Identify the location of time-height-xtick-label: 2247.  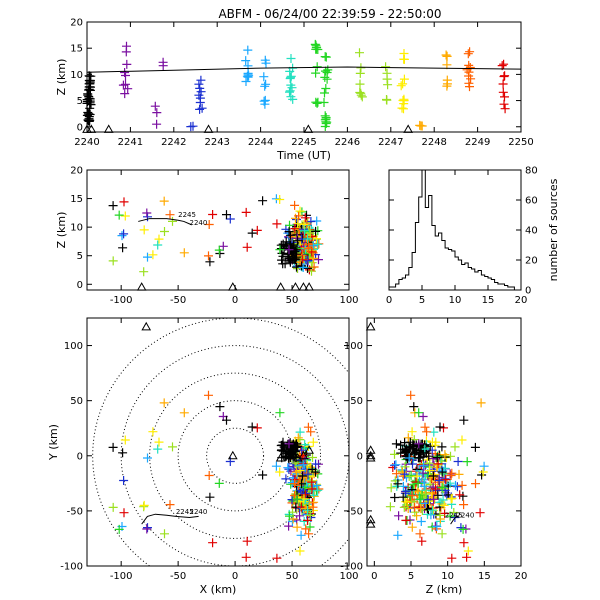
(390, 142).